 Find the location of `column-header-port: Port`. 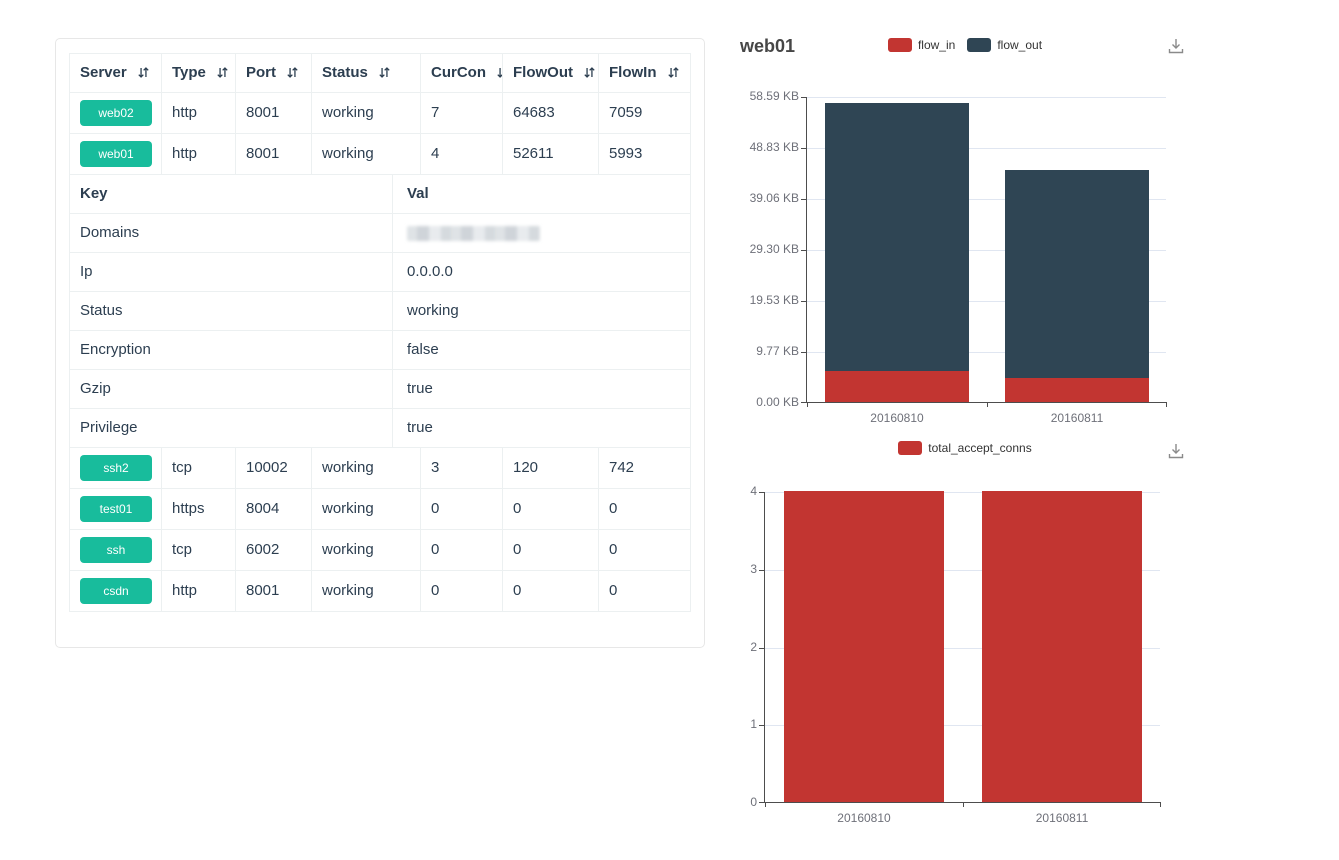

column-header-port: Port is located at coordinates (273, 73).